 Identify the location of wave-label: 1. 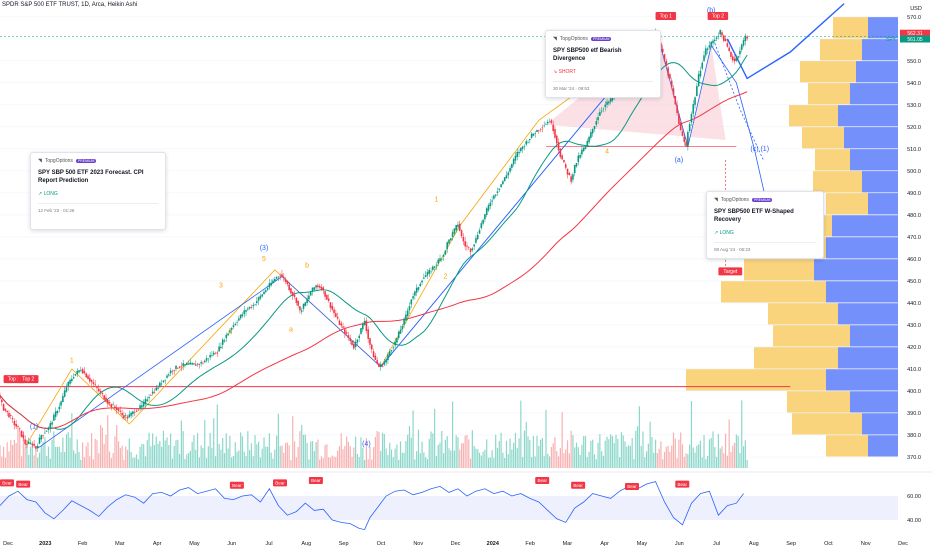
(436, 200).